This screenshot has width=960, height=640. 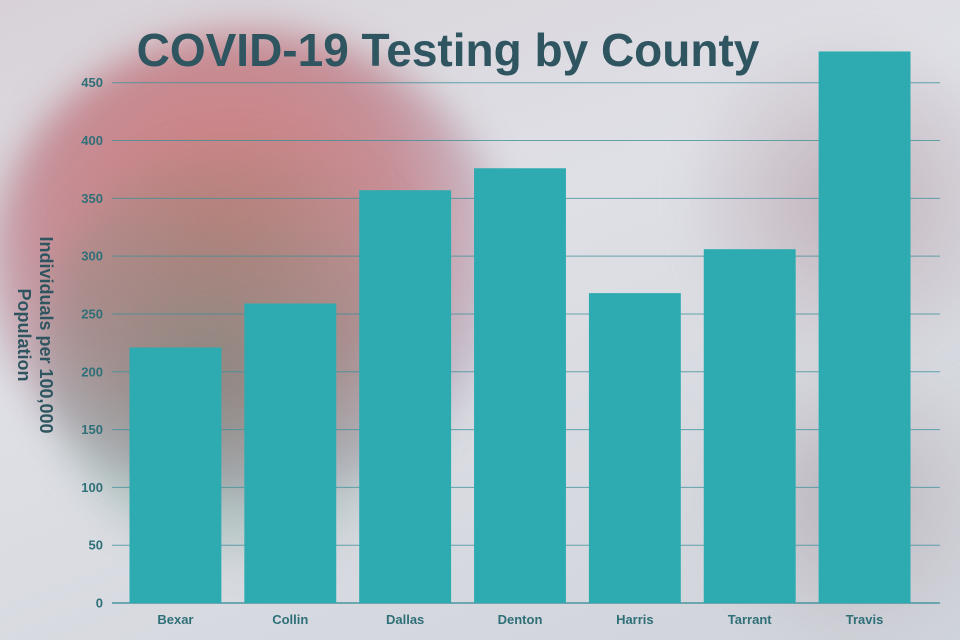 What do you see at coordinates (405, 619) in the screenshot?
I see `category-label-dallas: Dallas` at bounding box center [405, 619].